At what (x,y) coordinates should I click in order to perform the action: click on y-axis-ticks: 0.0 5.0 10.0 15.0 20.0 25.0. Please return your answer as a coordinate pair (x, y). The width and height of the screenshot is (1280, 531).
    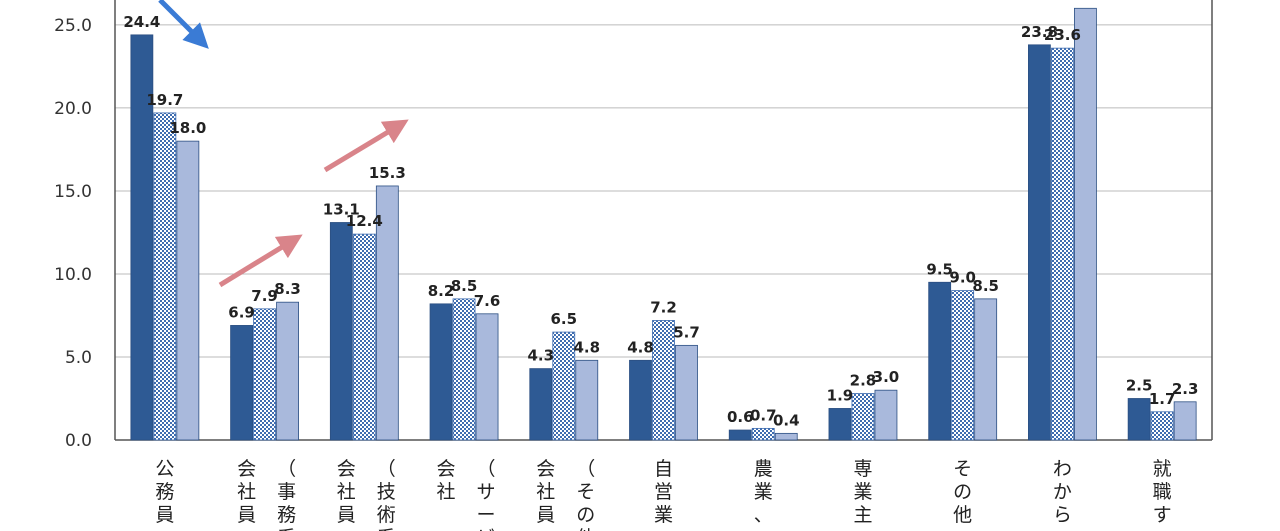
    Looking at the image, I should click on (73, 233).